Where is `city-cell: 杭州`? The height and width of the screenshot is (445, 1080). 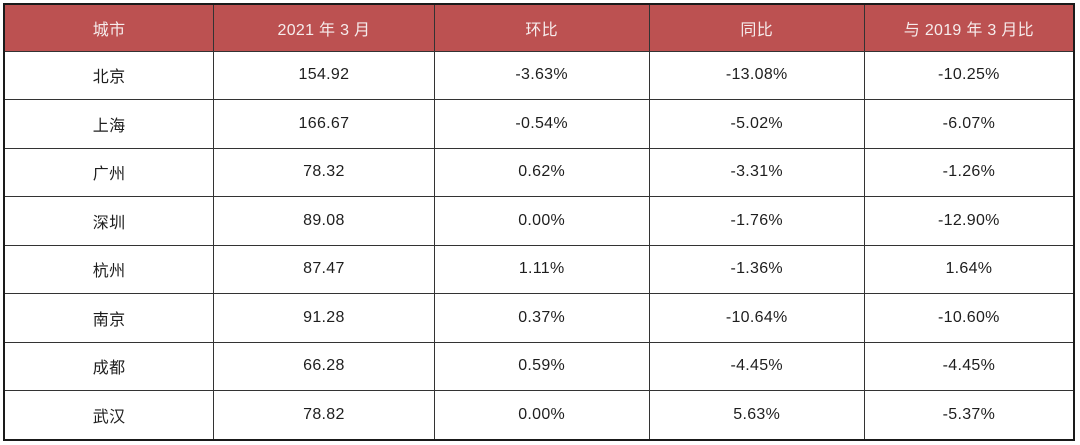
city-cell: 杭州 is located at coordinates (109, 269).